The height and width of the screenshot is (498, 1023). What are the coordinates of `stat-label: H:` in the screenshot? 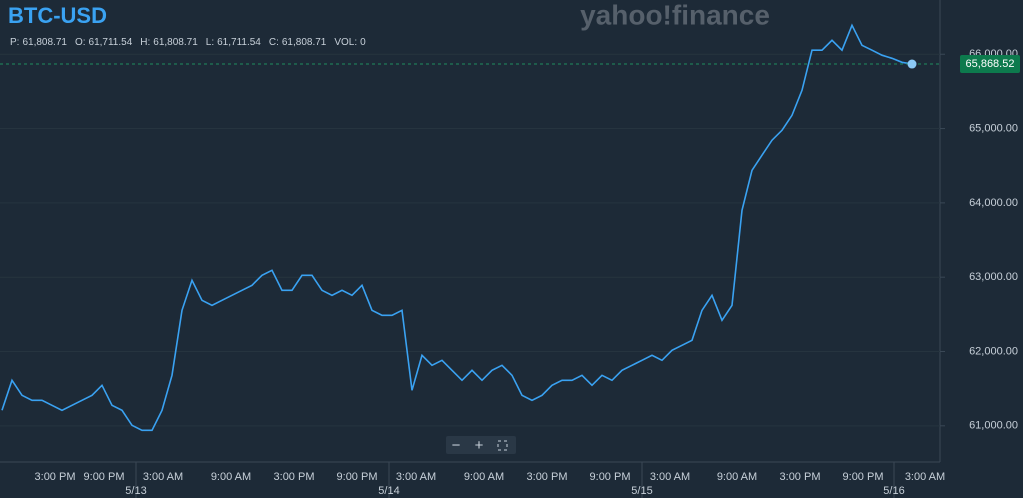 It's located at (145, 42).